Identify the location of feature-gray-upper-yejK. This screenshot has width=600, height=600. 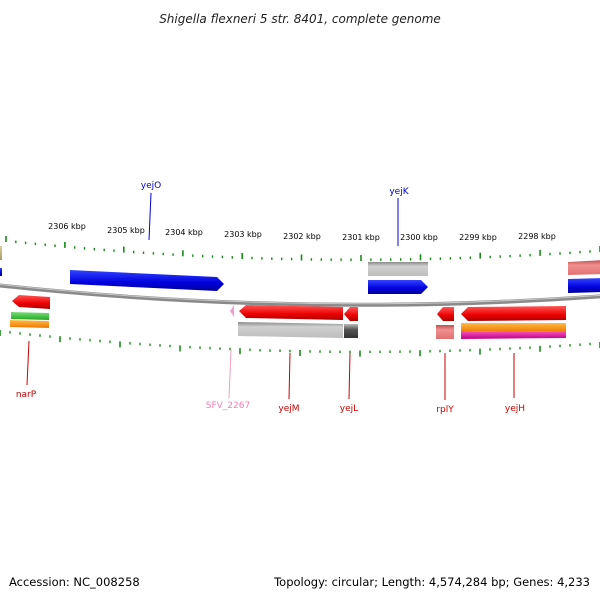
(398, 269).